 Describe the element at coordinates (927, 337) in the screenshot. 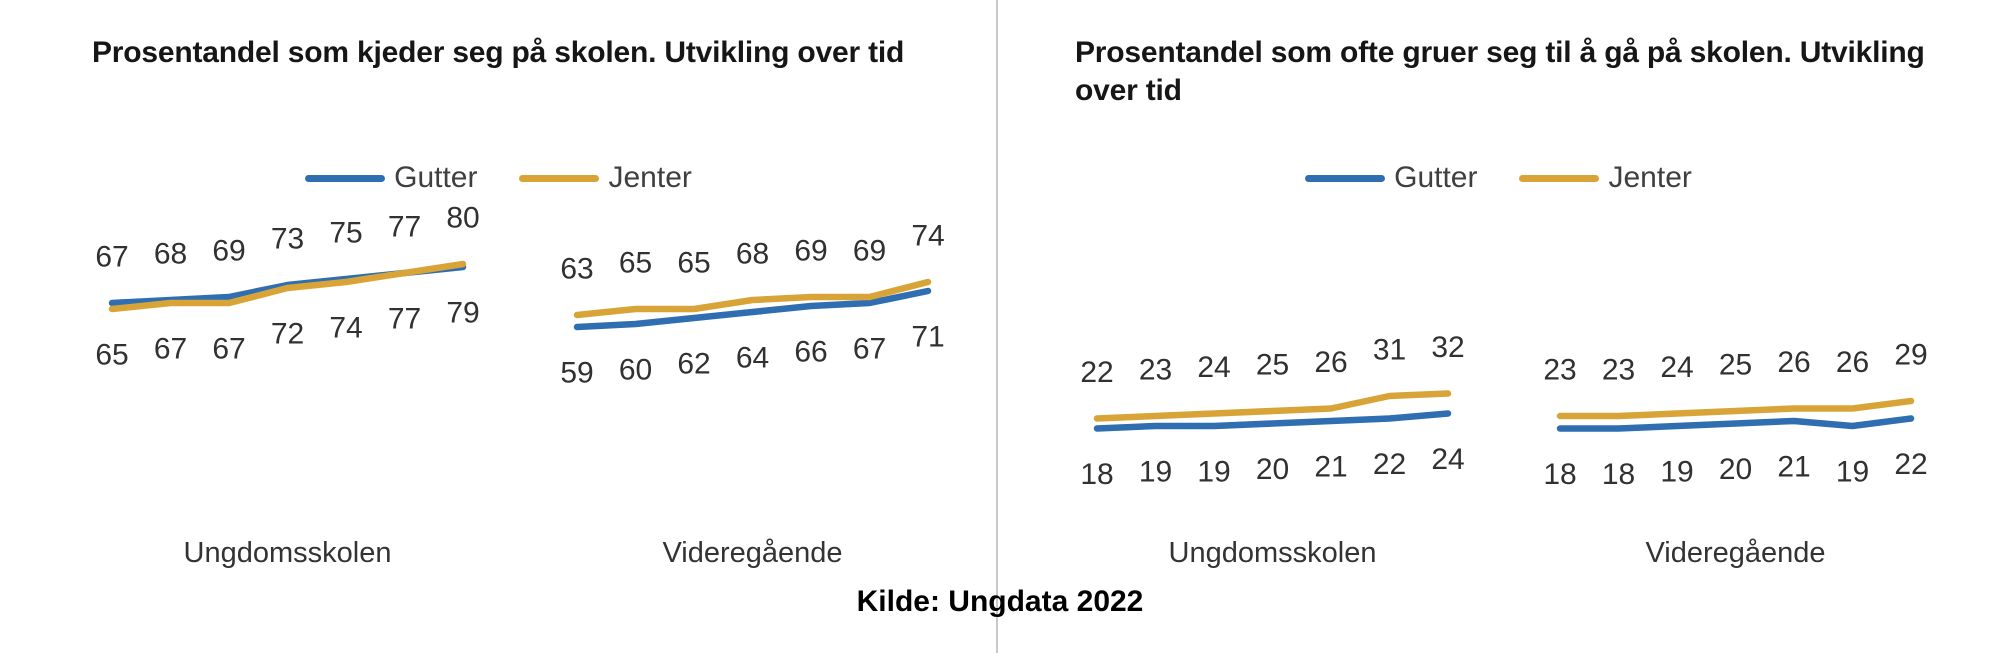

I see `data-label-bottom: 71` at that location.